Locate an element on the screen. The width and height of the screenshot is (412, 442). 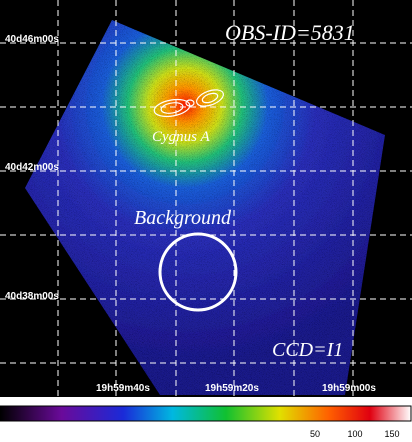
obs-id-label: OBS-ID=5831 is located at coordinates (290, 32).